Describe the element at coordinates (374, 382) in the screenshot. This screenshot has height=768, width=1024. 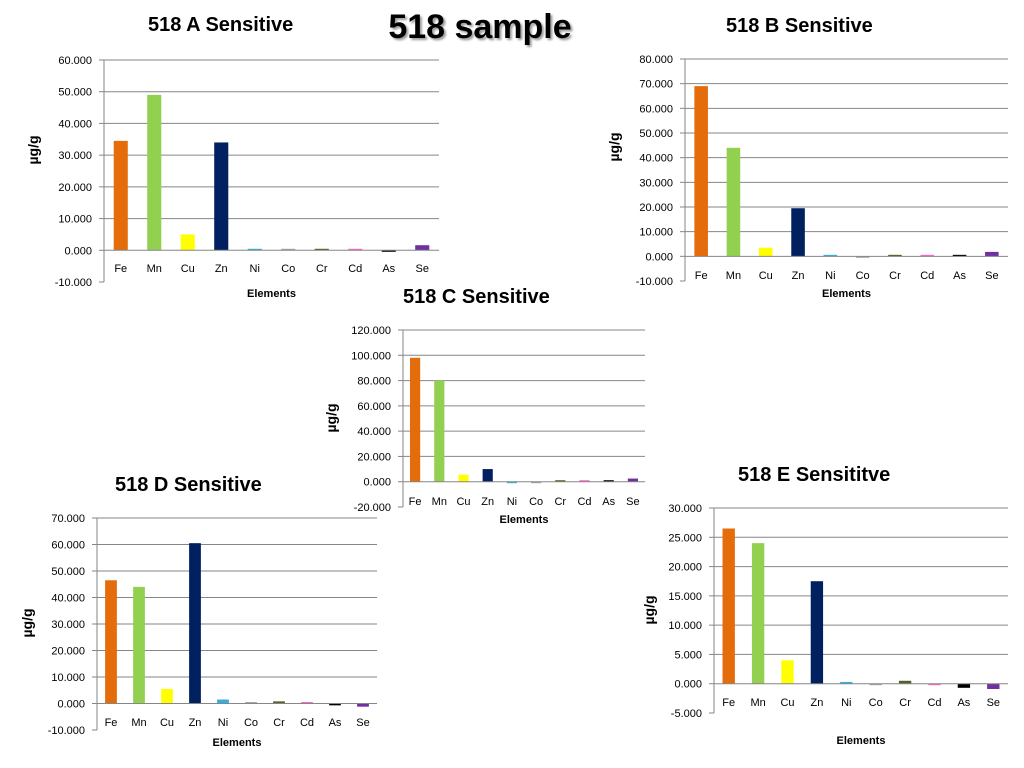
I see `y-tick-label: 80.000` at that location.